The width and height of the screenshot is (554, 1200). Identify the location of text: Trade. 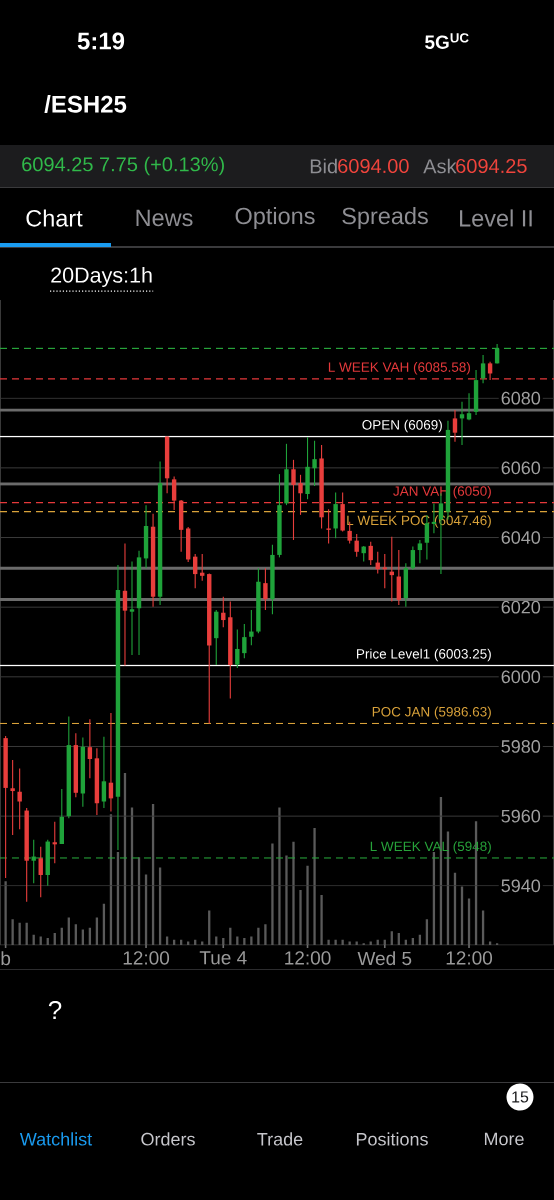
(280, 1139).